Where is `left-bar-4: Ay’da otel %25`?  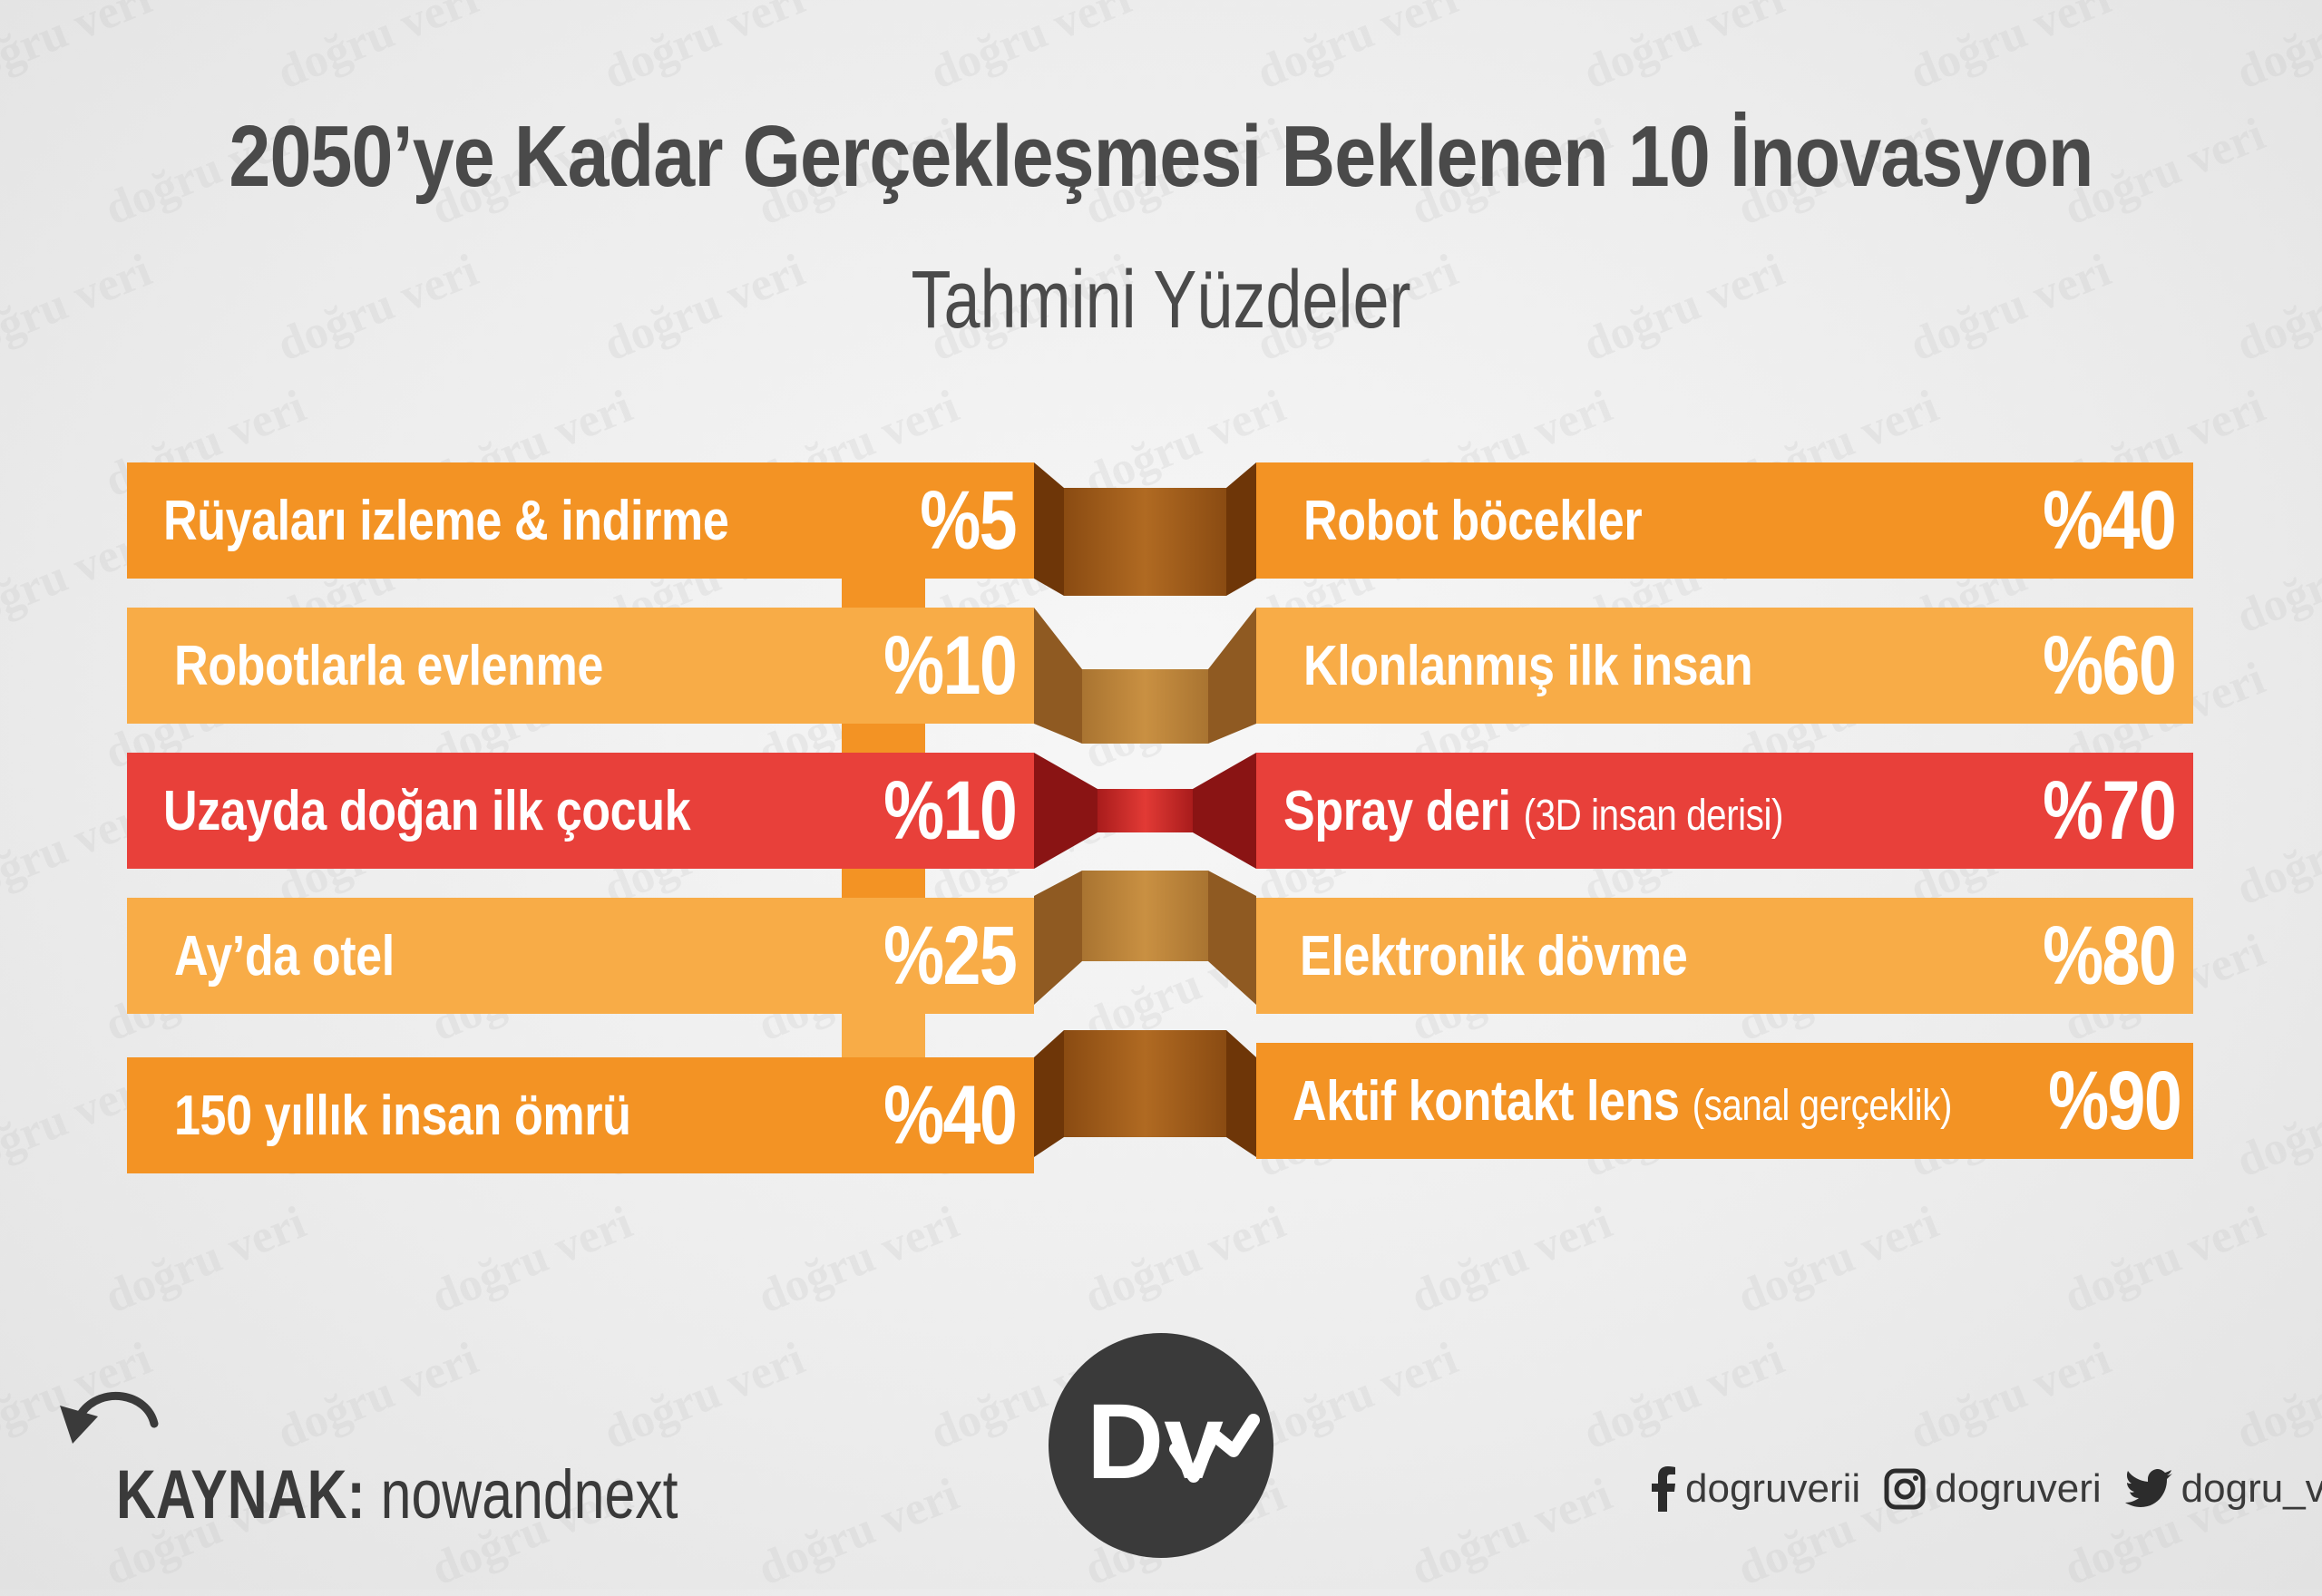
left-bar-4: Ay’da otel %25 is located at coordinates (580, 956).